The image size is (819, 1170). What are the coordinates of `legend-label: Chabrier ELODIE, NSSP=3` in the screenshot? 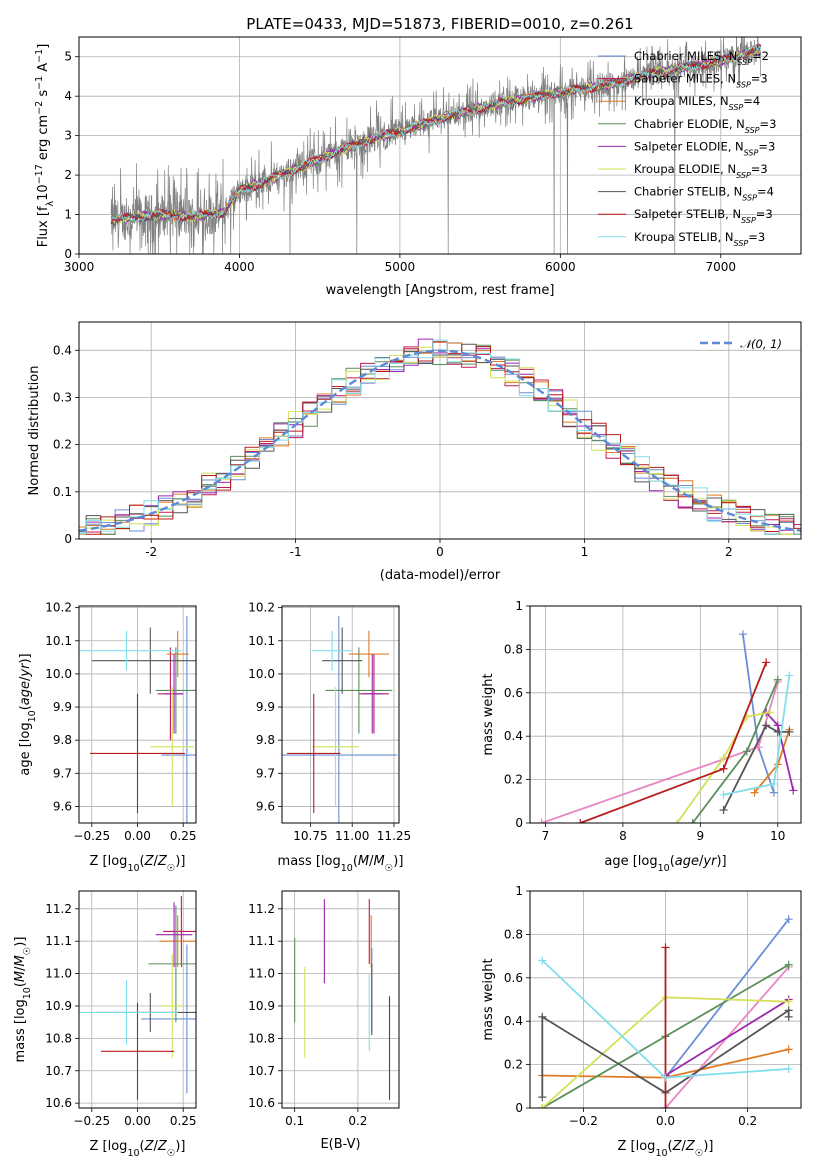 It's located at (705, 126).